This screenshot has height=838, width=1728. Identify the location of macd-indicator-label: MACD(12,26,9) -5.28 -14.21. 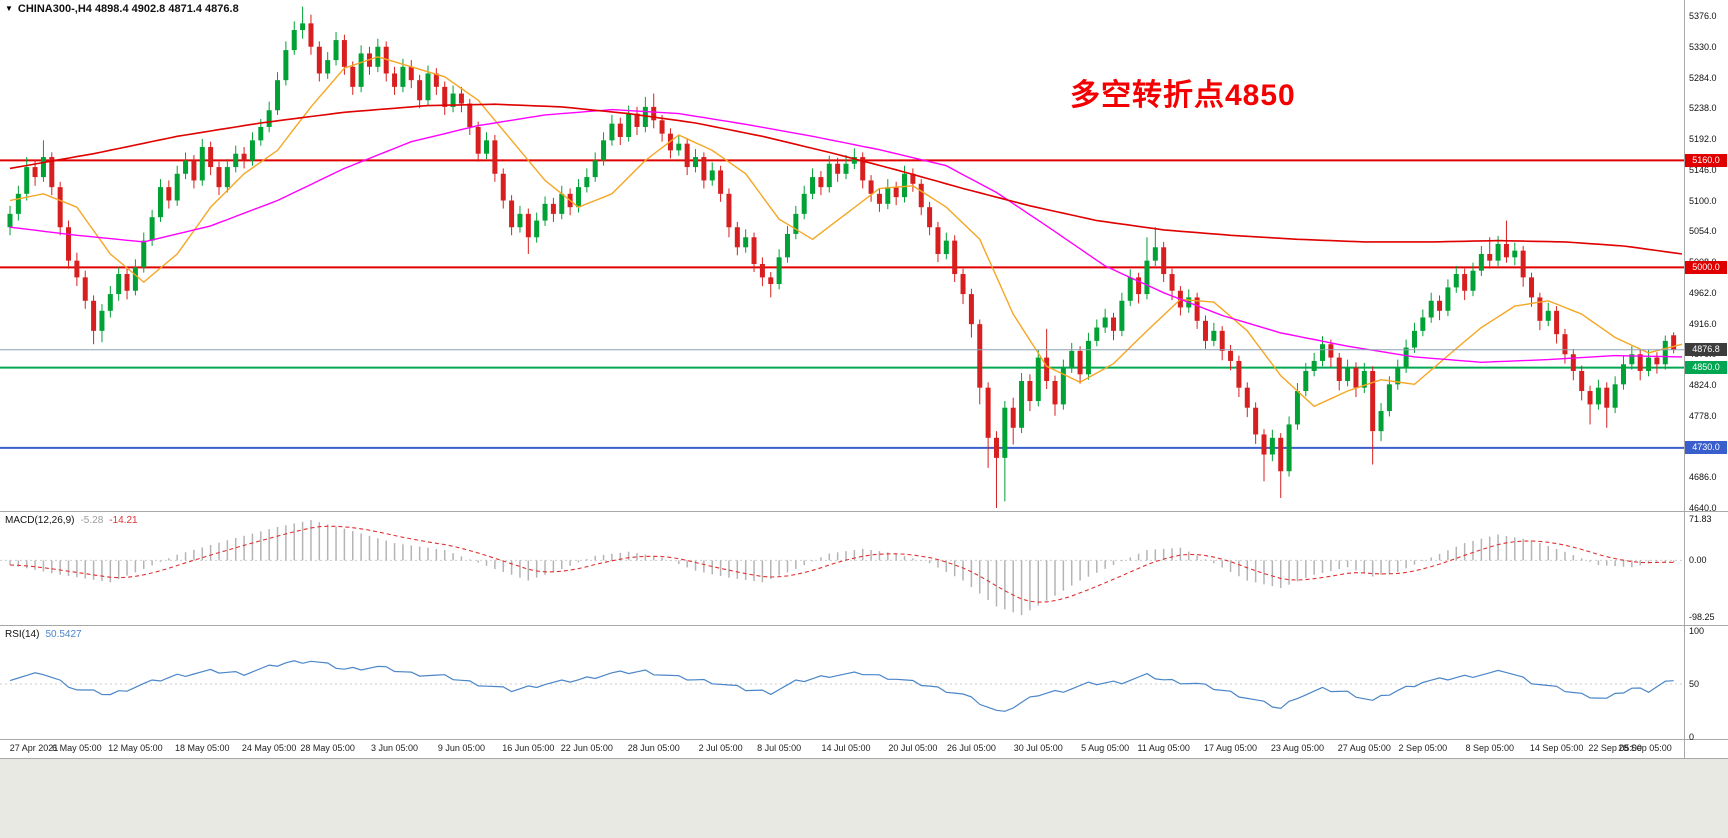
(71, 520).